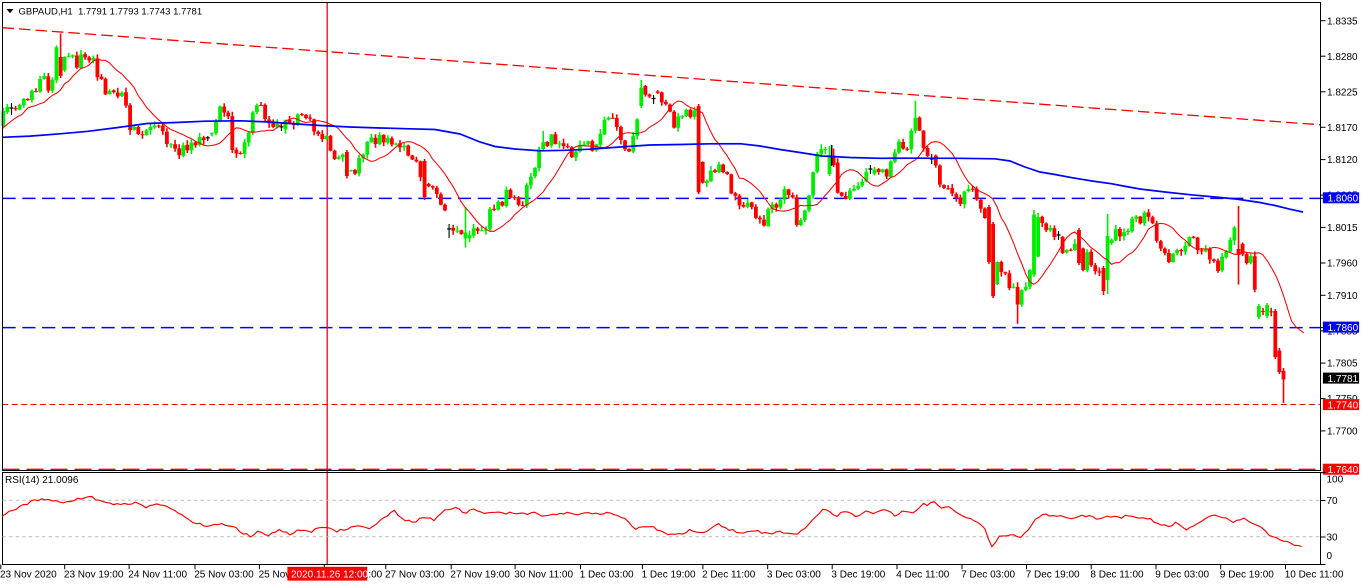  What do you see at coordinates (1342, 128) in the screenshot?
I see `svg-text: 1.8170` at bounding box center [1342, 128].